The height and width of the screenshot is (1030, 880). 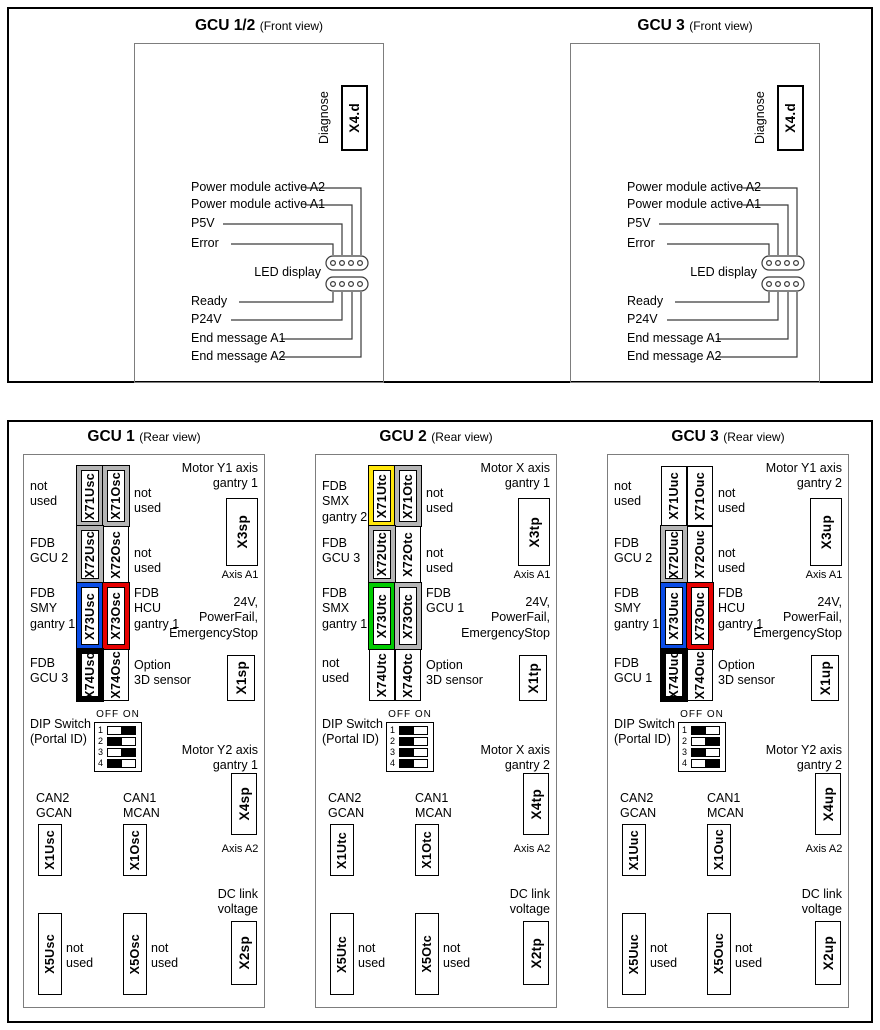 What do you see at coordinates (536, 804) in the screenshot?
I see `connector-label: X4tp` at bounding box center [536, 804].